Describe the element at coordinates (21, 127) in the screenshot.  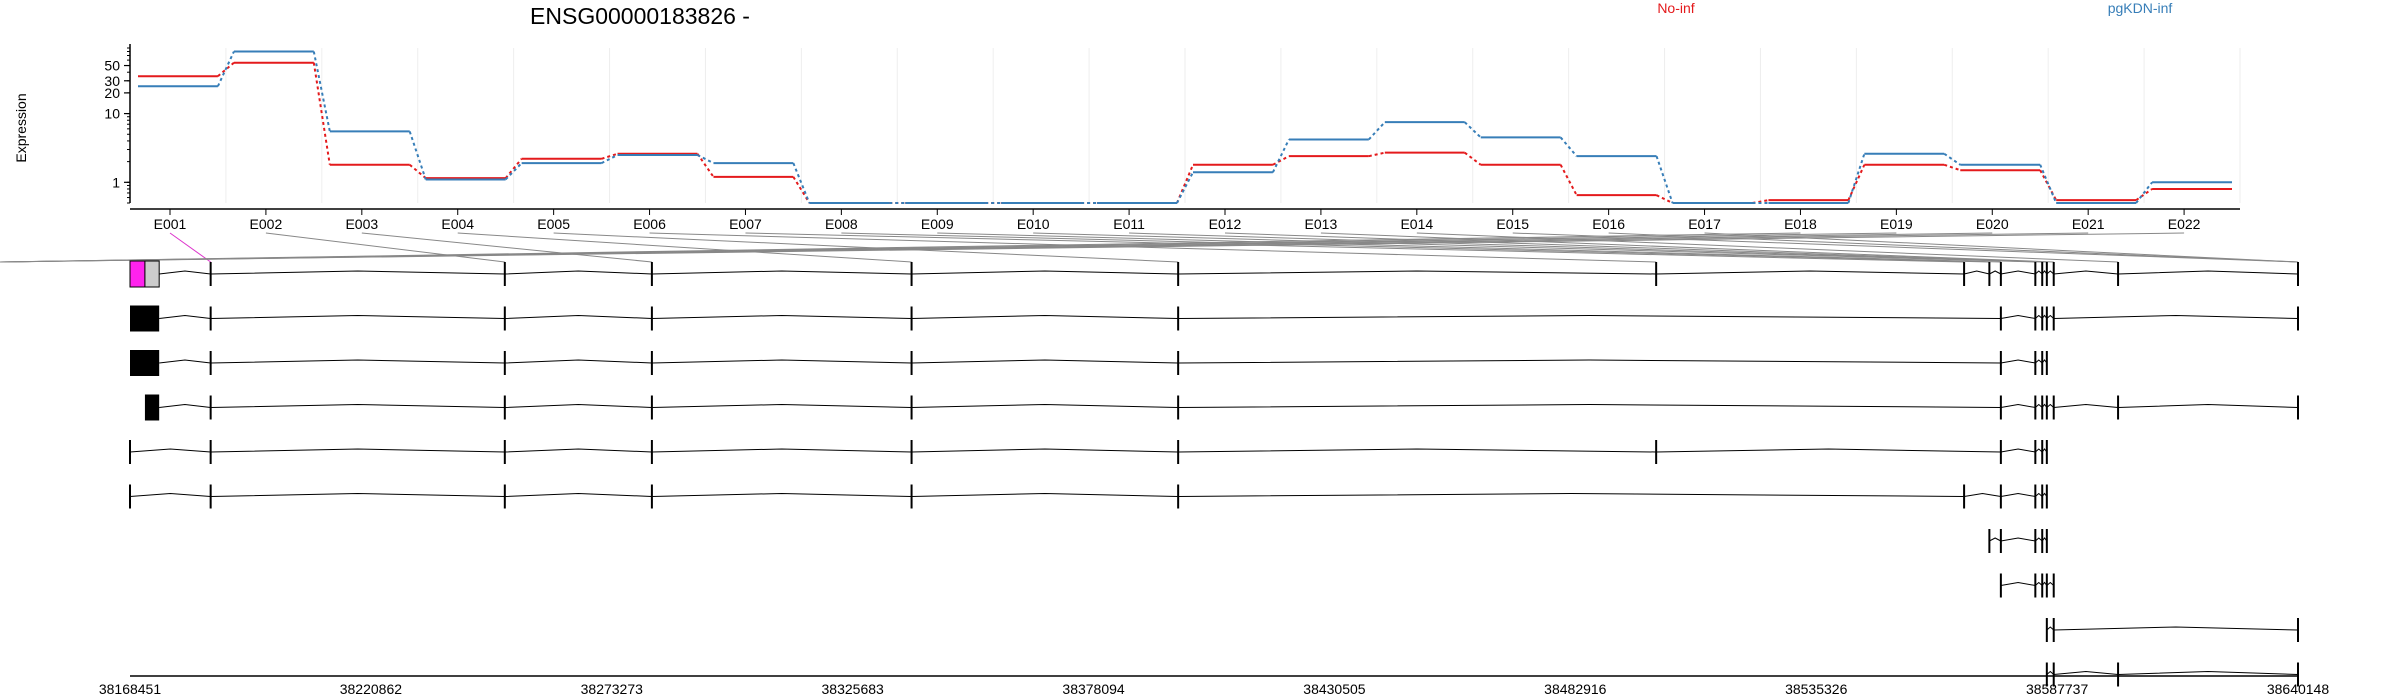
I see `y-axis-label: Expression` at that location.